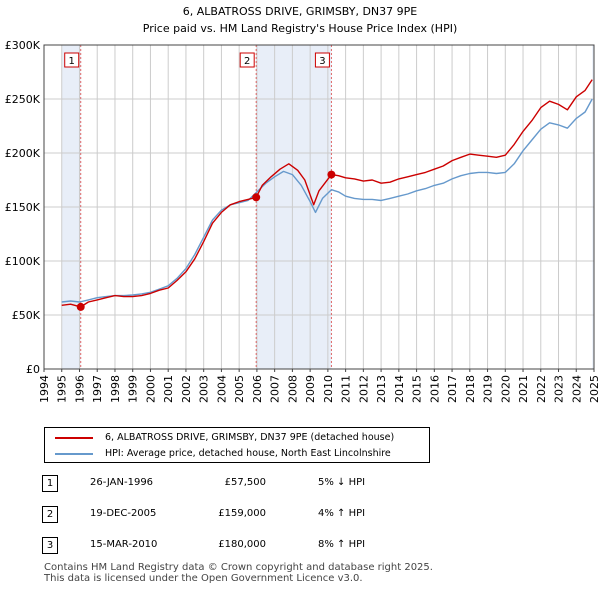 The width and height of the screenshot is (600, 590). Describe the element at coordinates (576, 389) in the screenshot. I see `x-tick-label: 2024` at that location.